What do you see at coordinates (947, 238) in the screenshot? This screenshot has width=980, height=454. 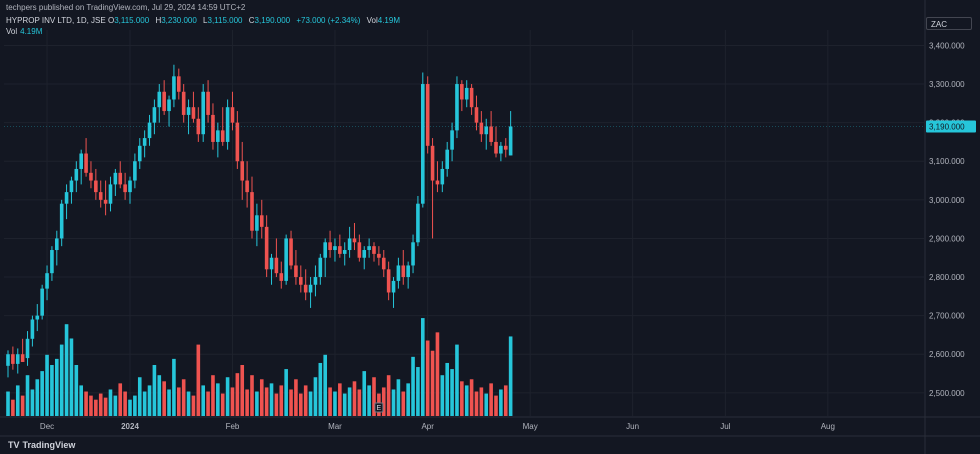 I see `y-tick-label: 2,900.000` at bounding box center [947, 238].